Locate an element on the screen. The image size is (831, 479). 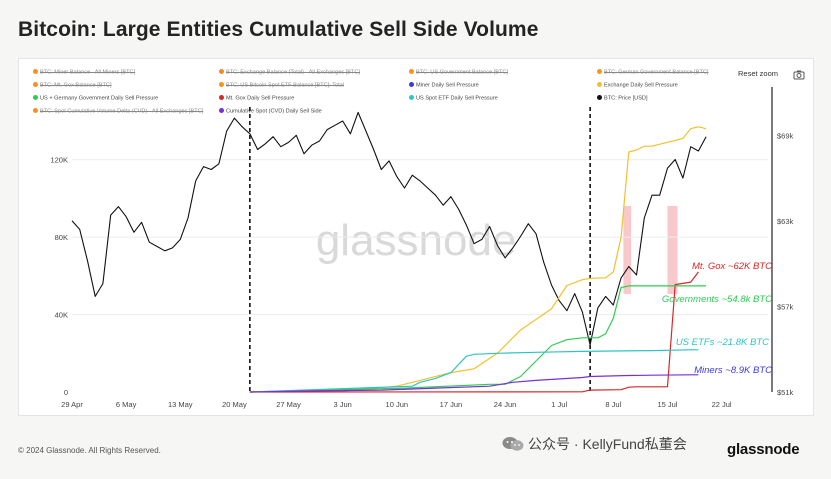
x-tick-label: 22 Jul is located at coordinates (722, 404).